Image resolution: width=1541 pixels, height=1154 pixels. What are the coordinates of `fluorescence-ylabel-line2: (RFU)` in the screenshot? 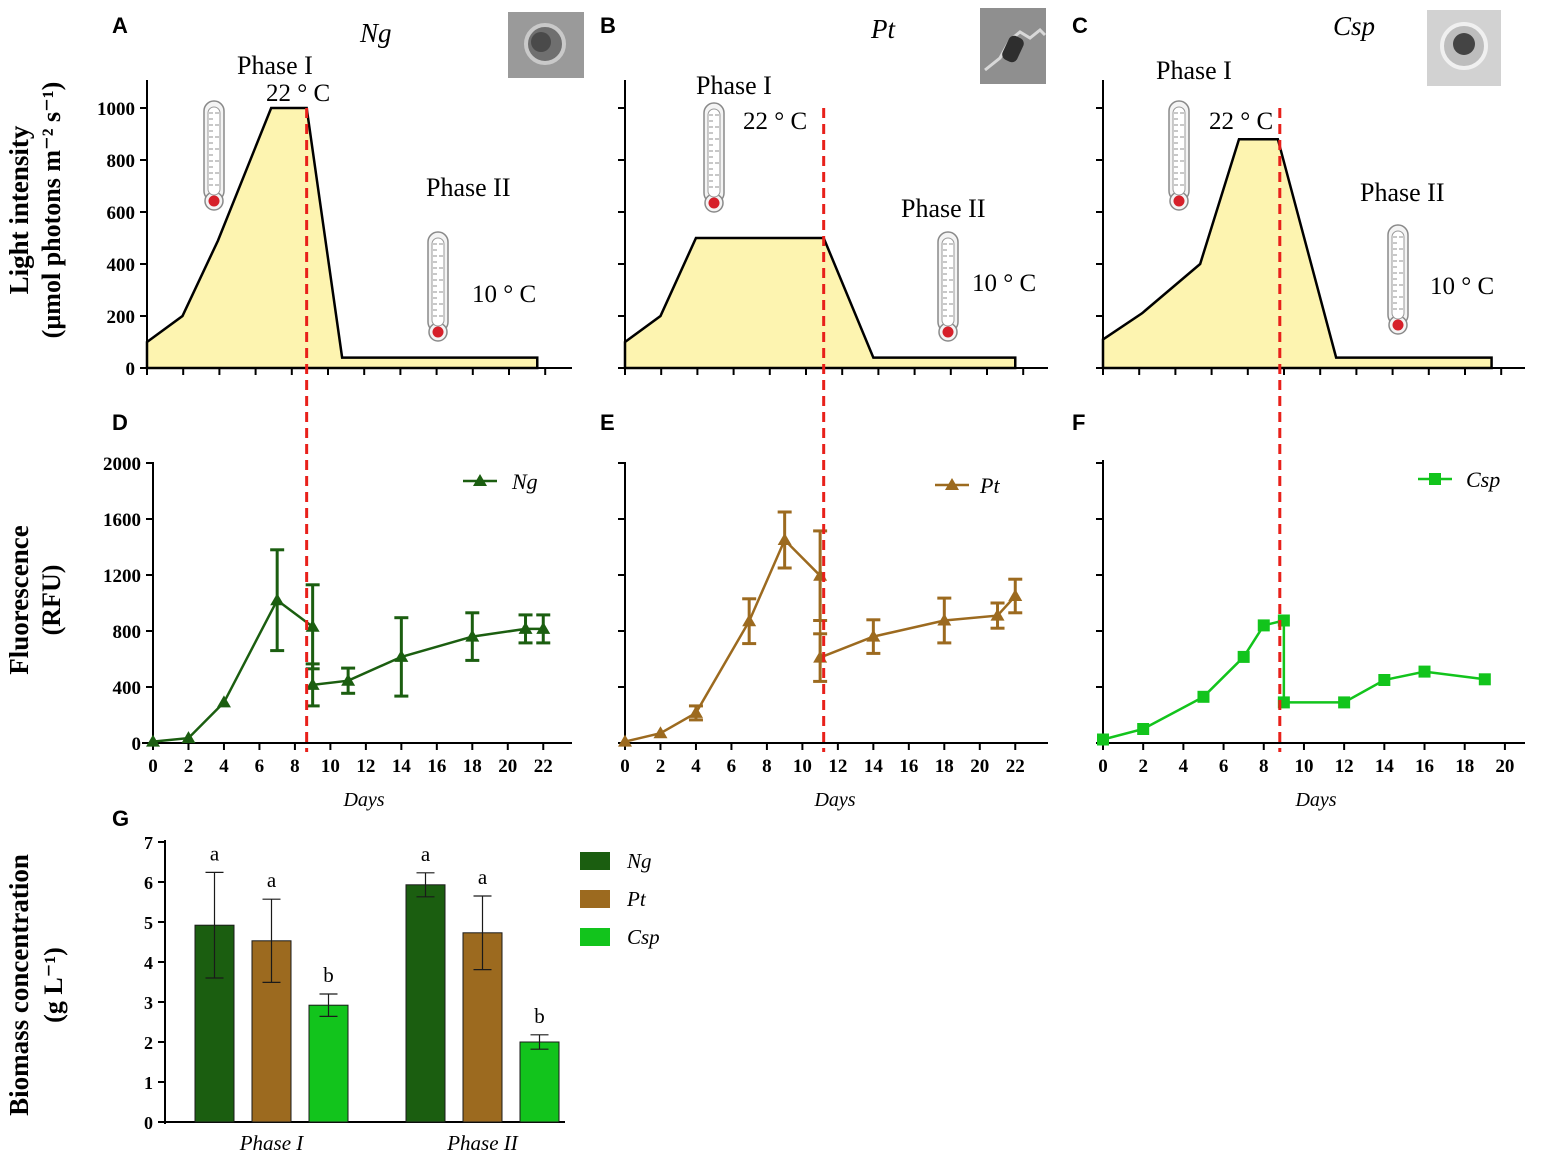 It's located at (51, 600).